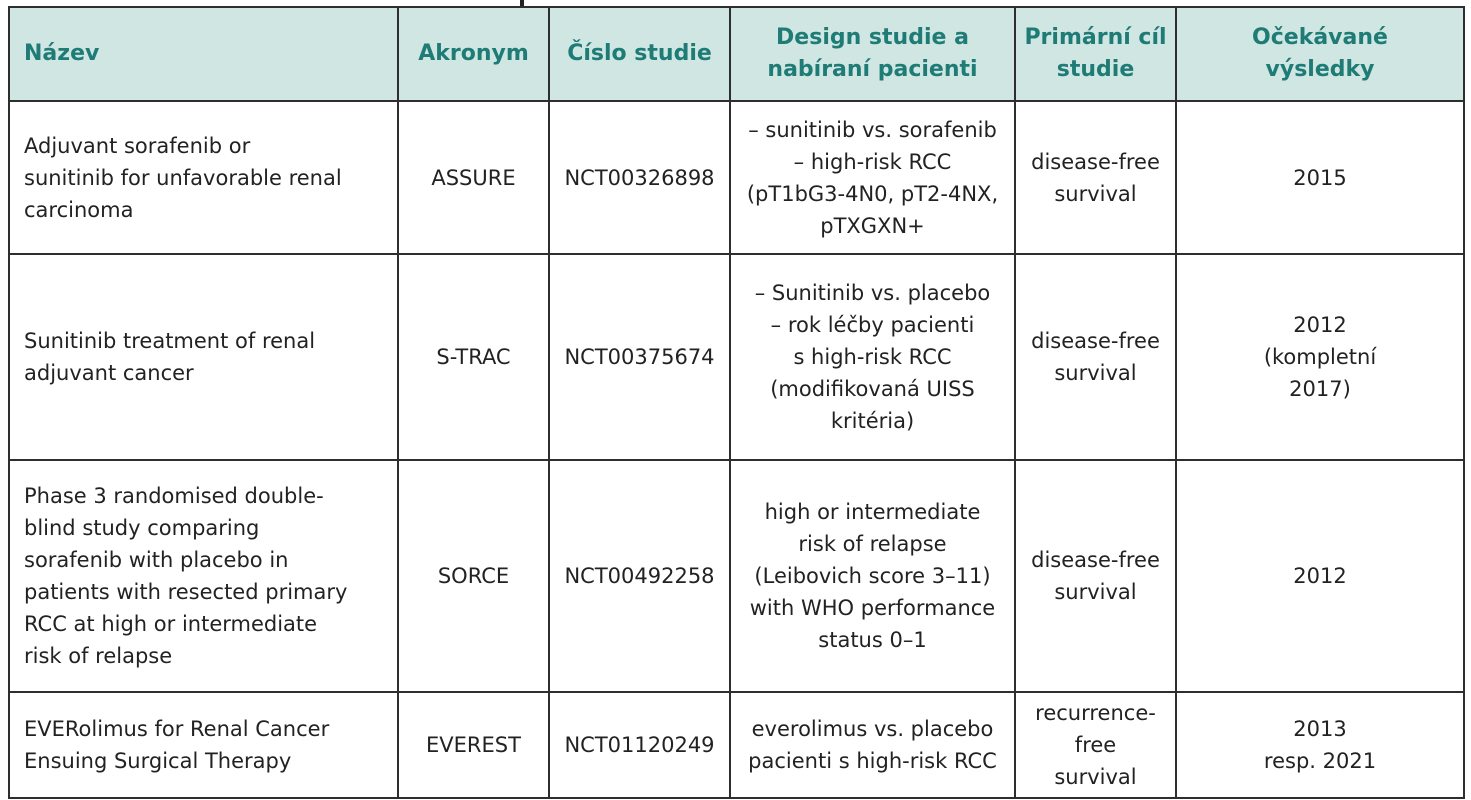 This screenshot has width=1471, height=800. Describe the element at coordinates (473, 745) in the screenshot. I see `cell-acronym: EVEREST` at that location.